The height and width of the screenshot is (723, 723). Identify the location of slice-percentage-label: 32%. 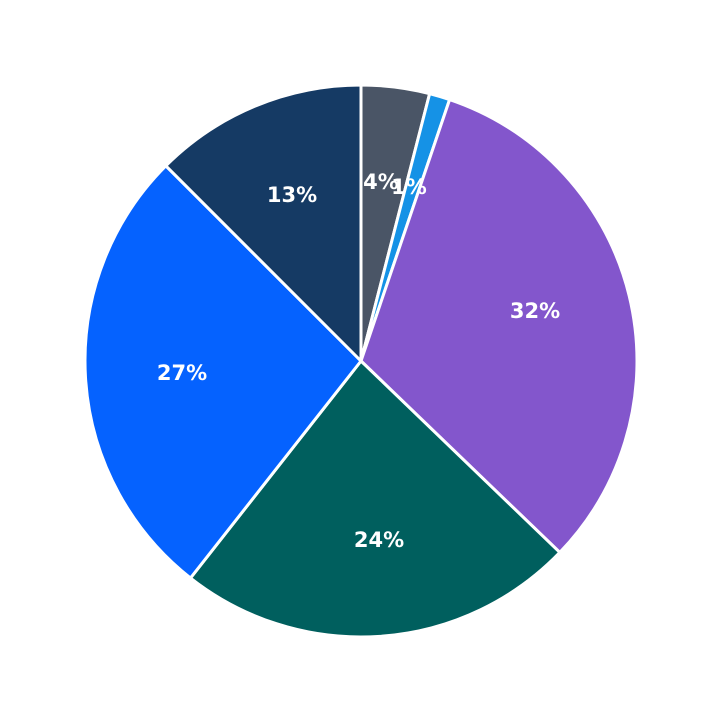
(535, 311).